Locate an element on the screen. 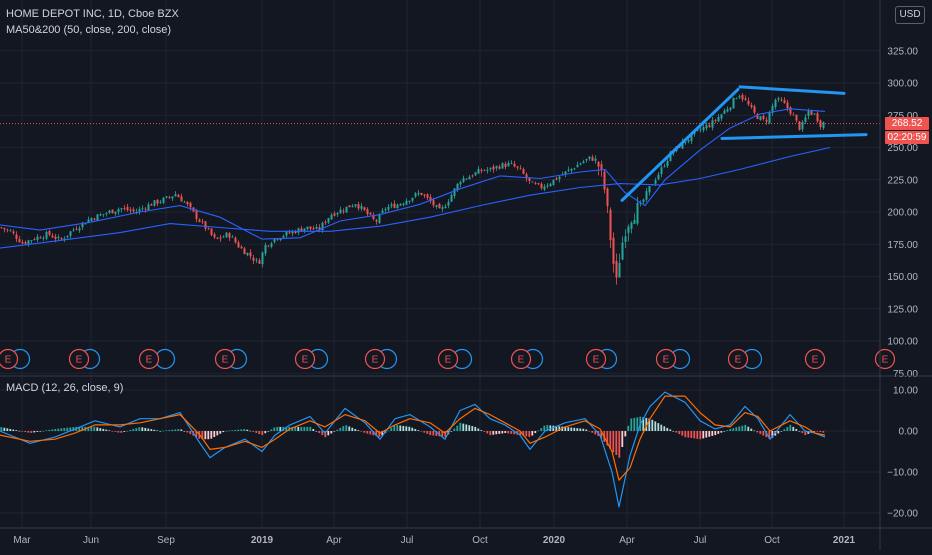 This screenshot has height=555, width=932. uptrend-line is located at coordinates (680, 144).